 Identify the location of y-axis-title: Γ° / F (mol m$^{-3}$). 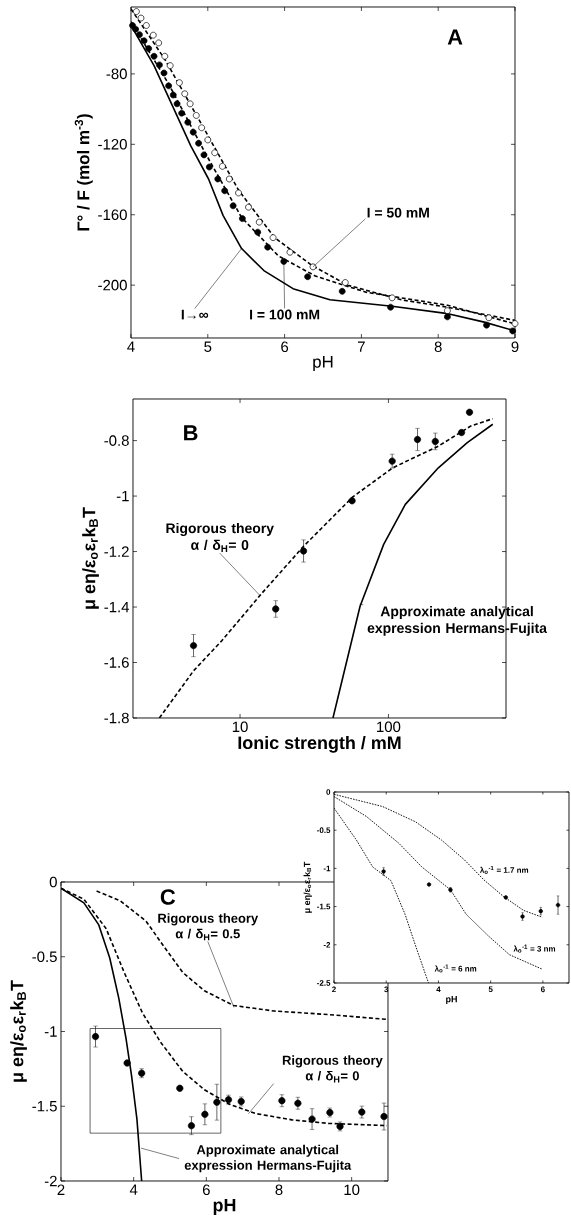
(83, 172).